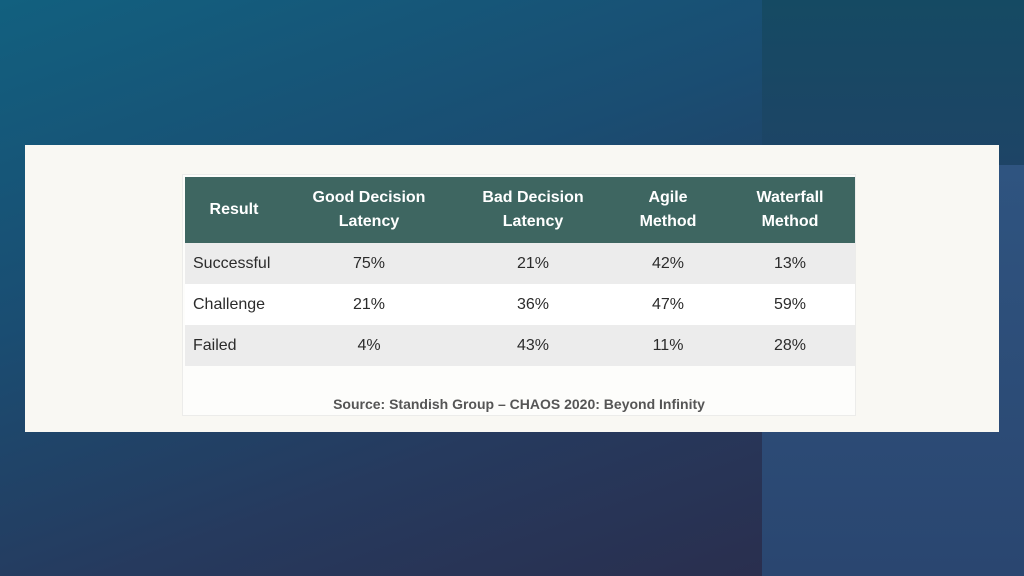 Image resolution: width=1024 pixels, height=576 pixels. I want to click on table-row-successful: Successful 75% 21% 42% 13%, so click(520, 263).